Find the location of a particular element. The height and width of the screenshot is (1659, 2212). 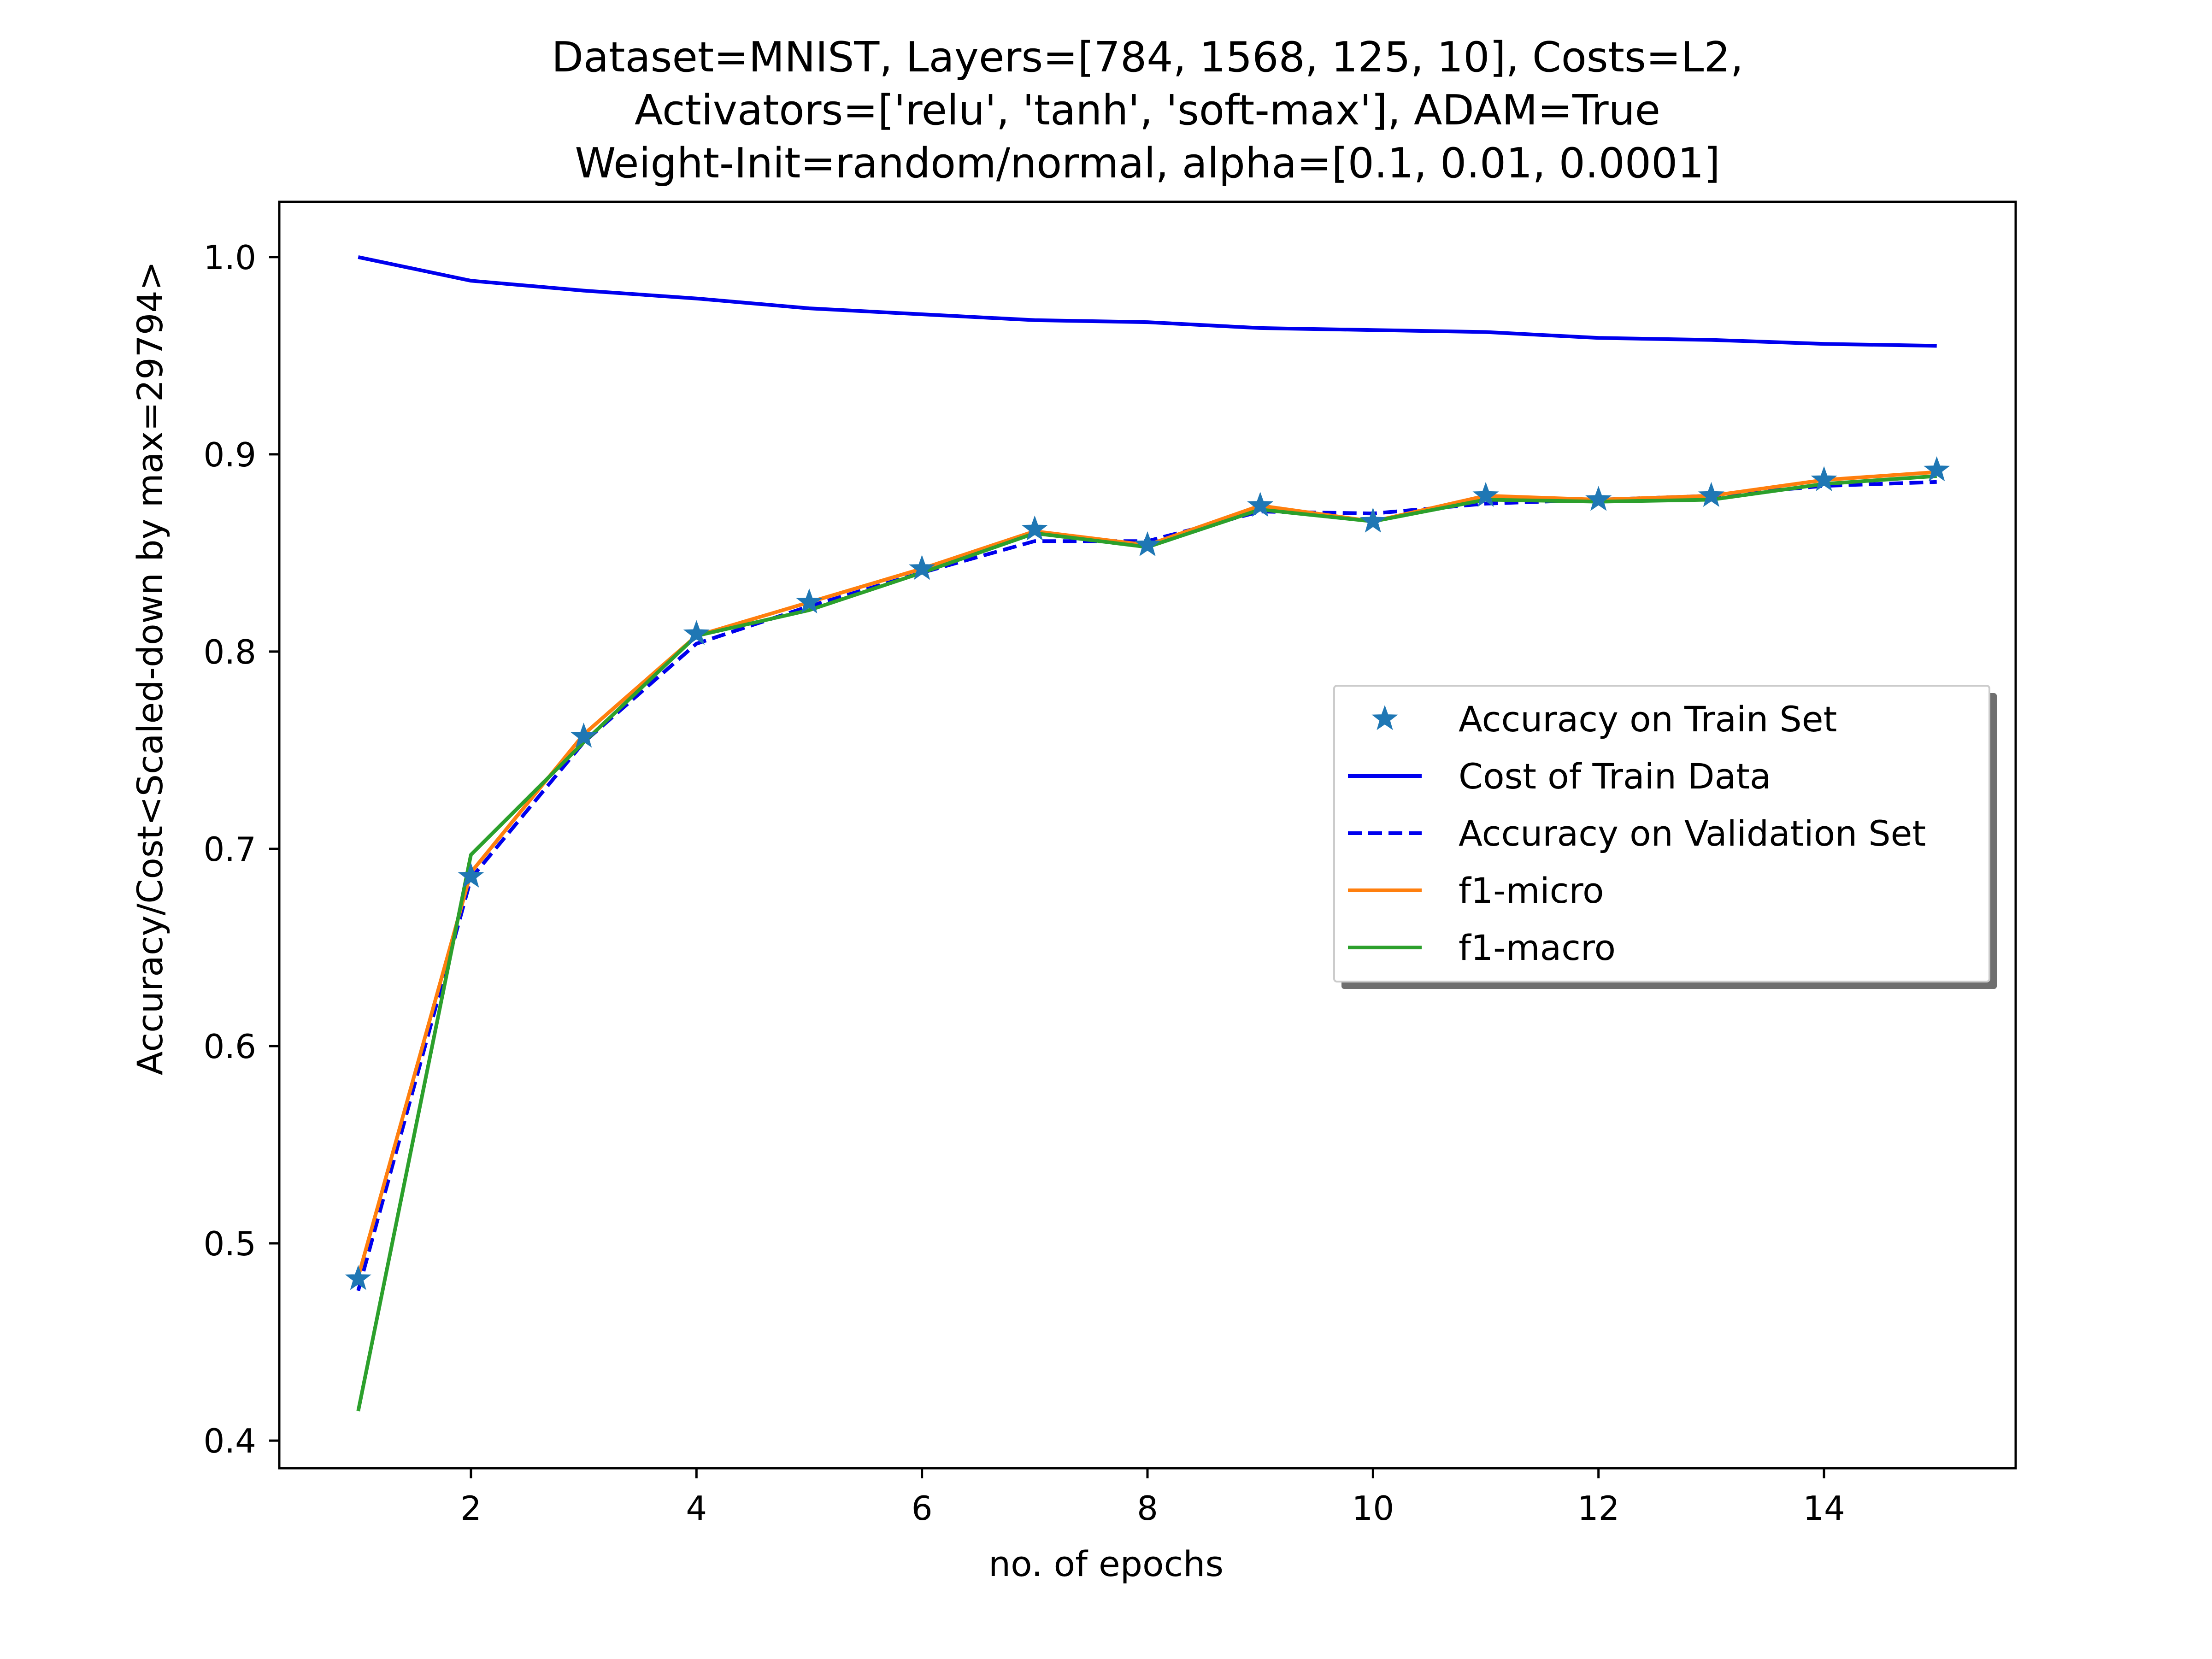

y-axis-label: Accuracy/Cost<Scaled-down by max=29794> is located at coordinates (150, 668).